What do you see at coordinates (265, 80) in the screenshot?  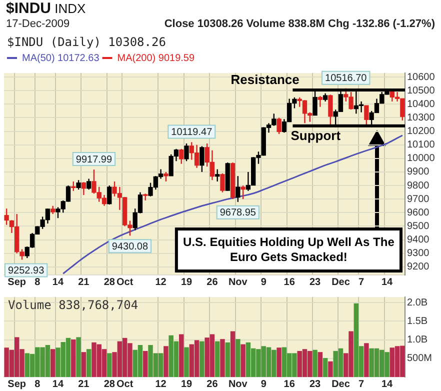 I see `ref-line-label: Resistance` at bounding box center [265, 80].